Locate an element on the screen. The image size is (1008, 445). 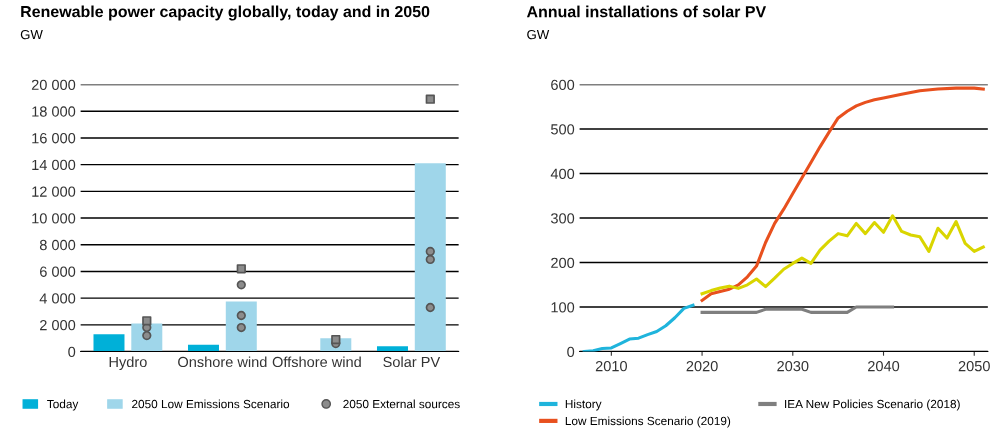
y-tick-label: 10 000 is located at coordinates (54, 218).